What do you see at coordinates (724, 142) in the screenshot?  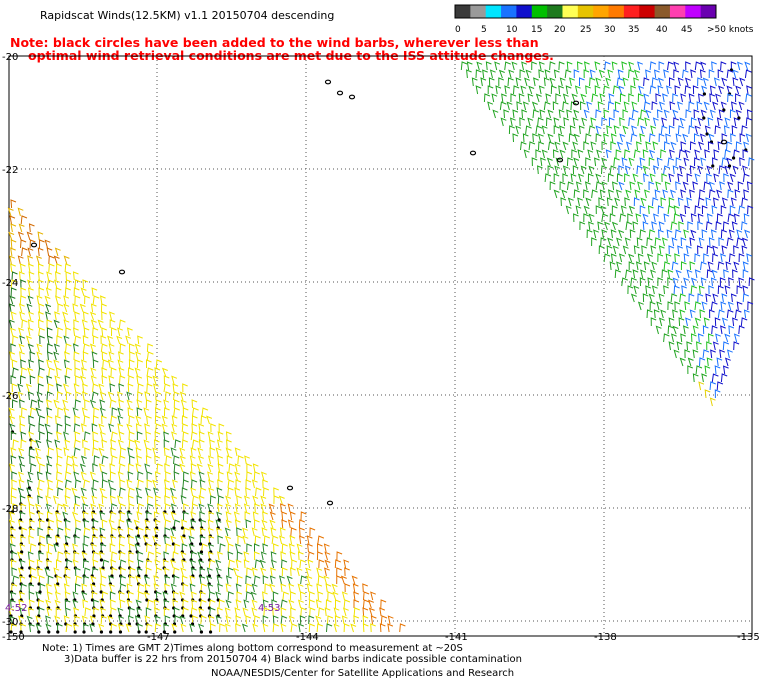 I see `island-shape` at bounding box center [724, 142].